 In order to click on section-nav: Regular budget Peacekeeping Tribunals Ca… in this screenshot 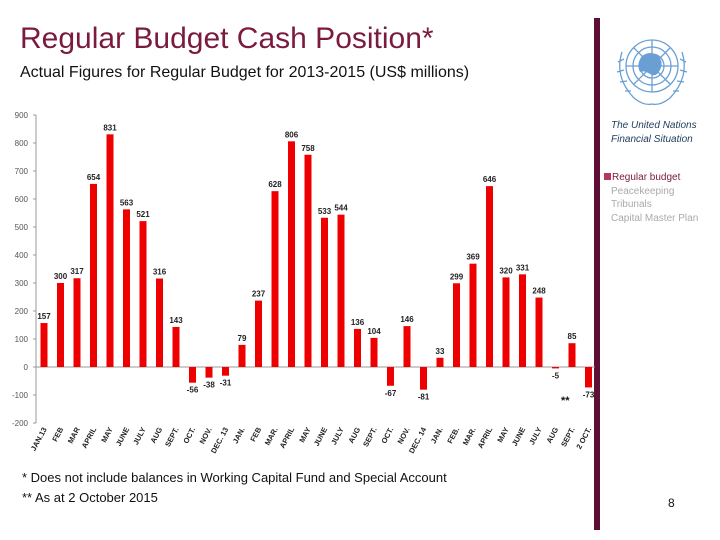, I will do `click(651, 198)`.